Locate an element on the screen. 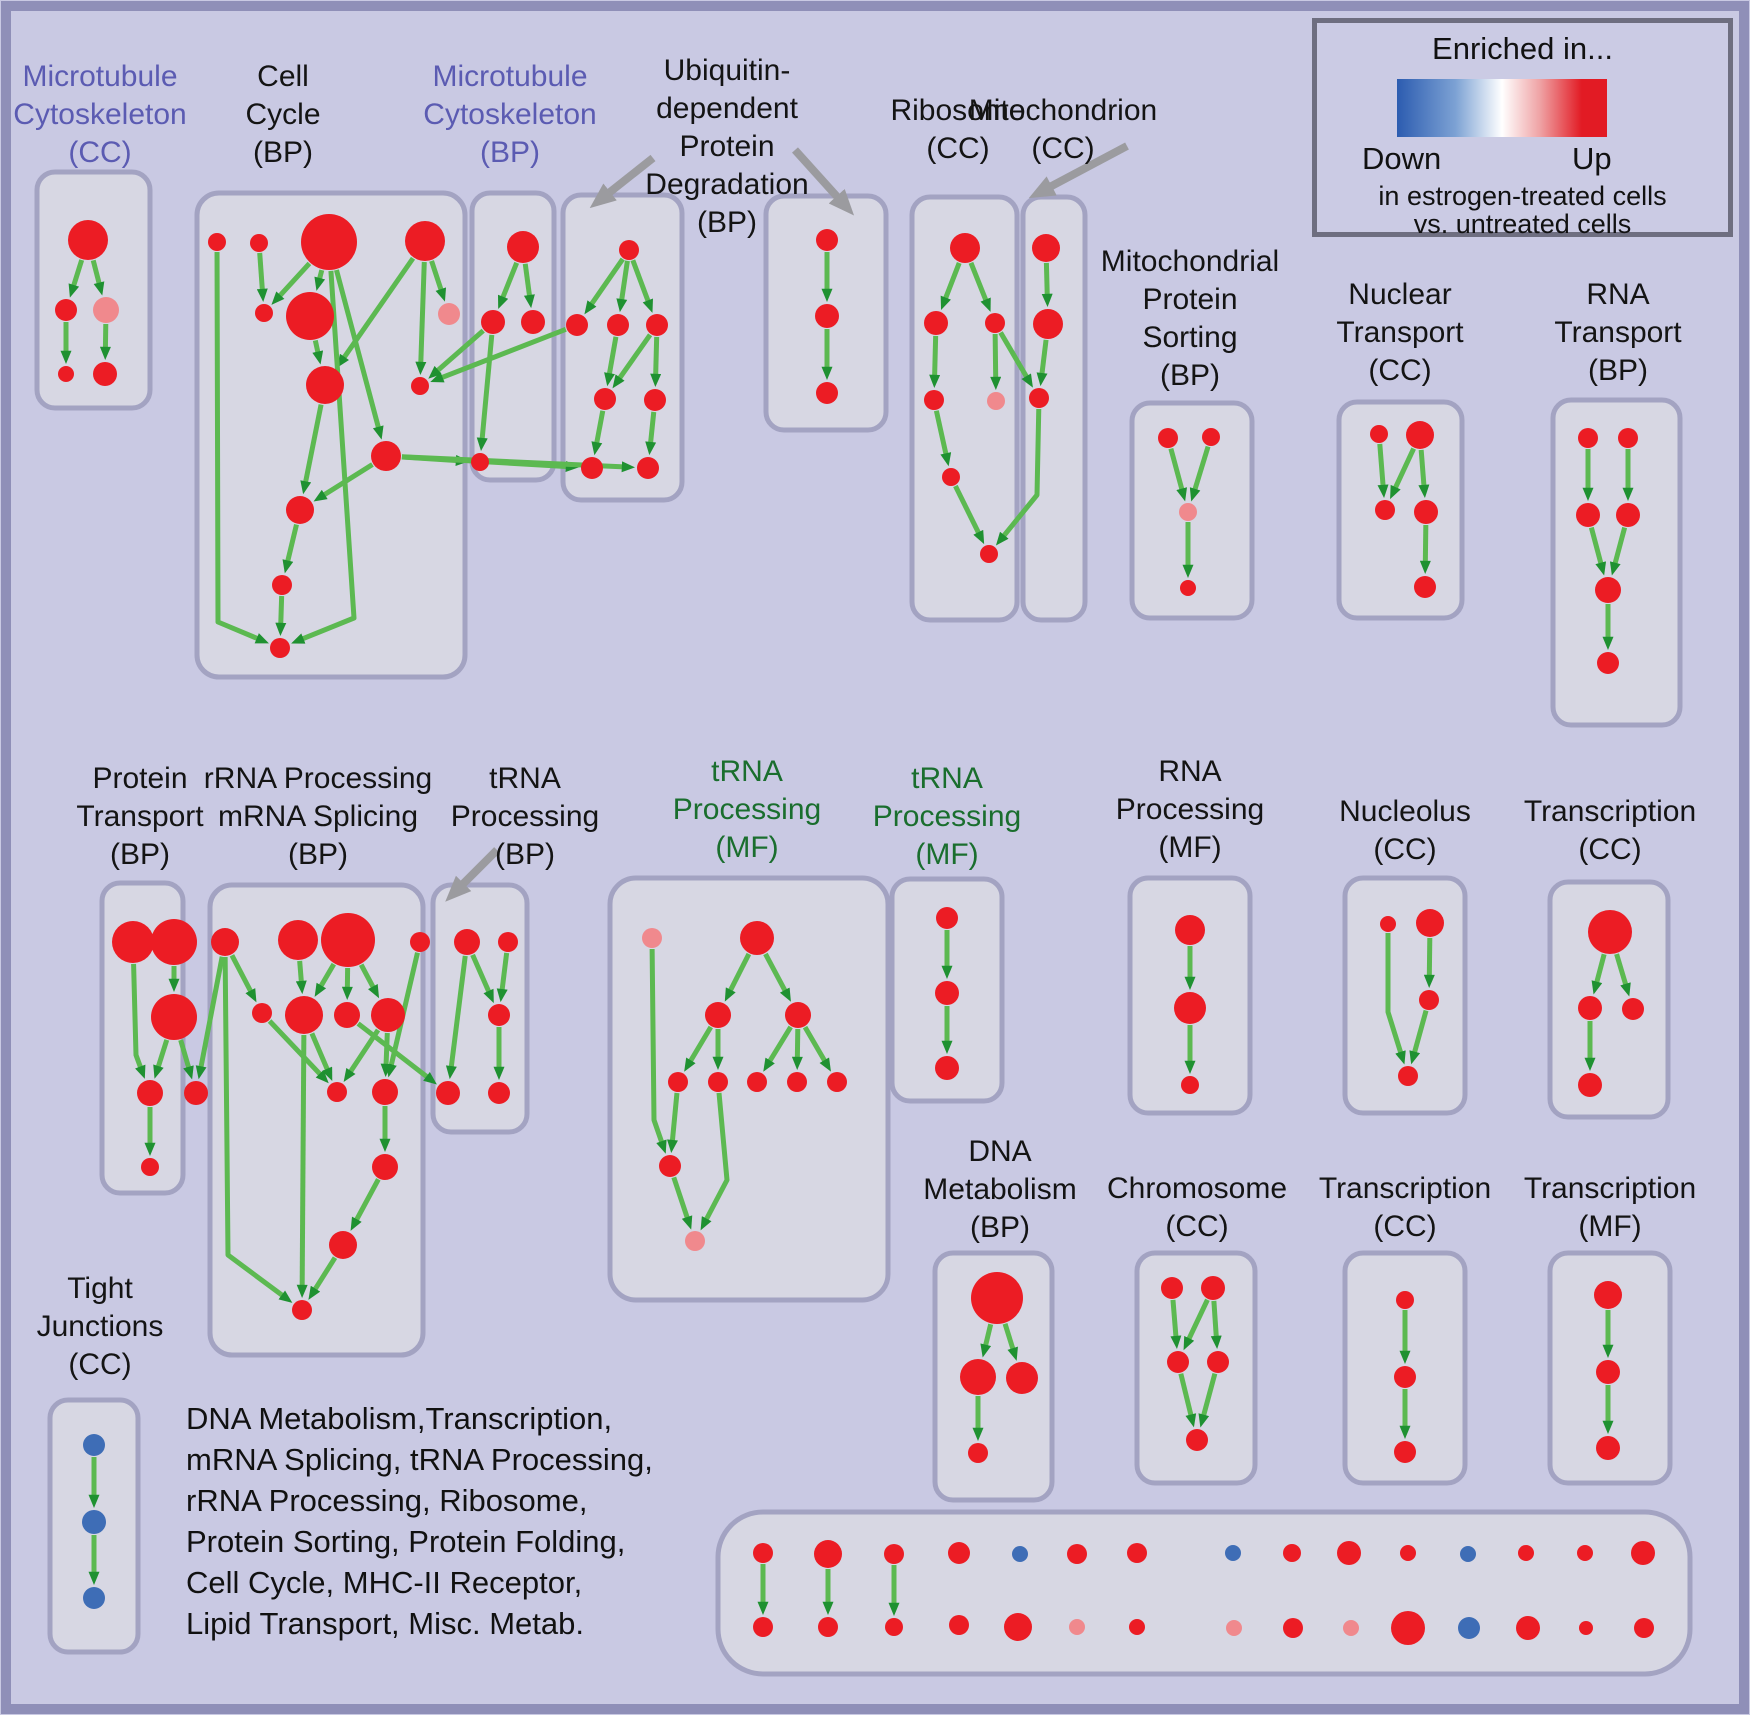 The height and width of the screenshot is (1715, 1750). node-protein-transport-p5 is located at coordinates (150, 1167).